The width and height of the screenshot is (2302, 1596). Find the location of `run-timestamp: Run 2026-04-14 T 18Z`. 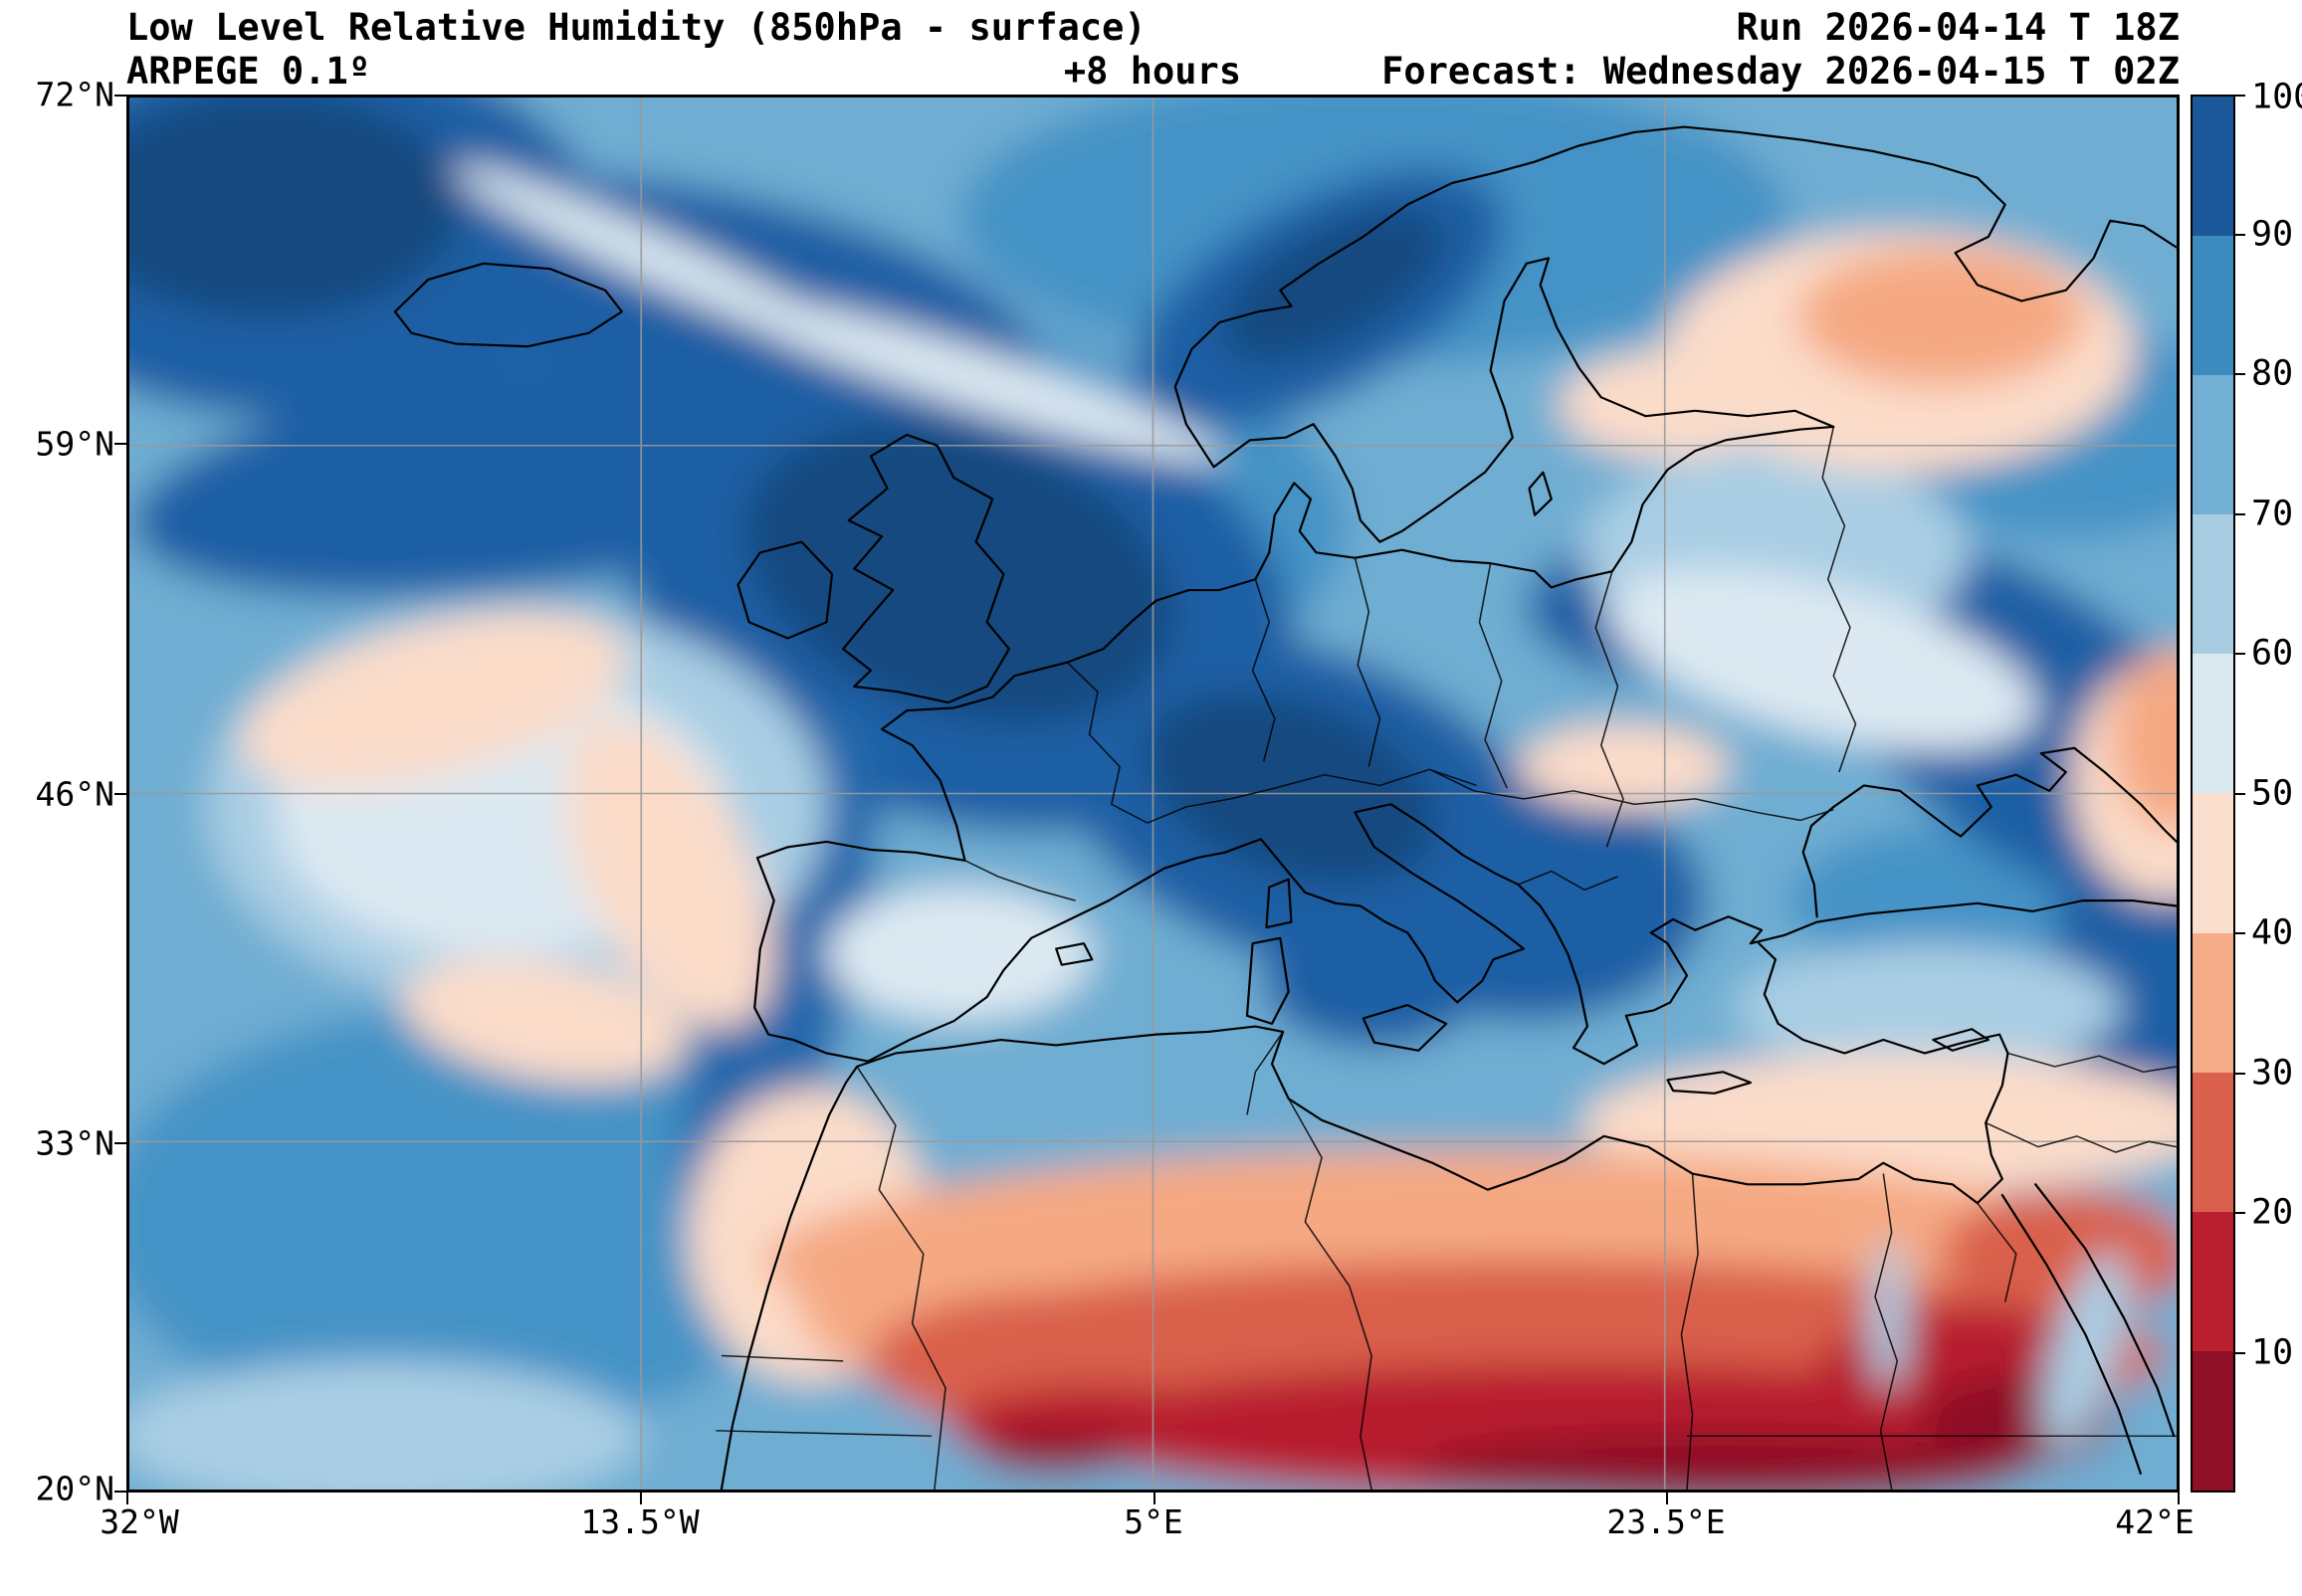

run-timestamp: Run 2026-04-14 T 18Z is located at coordinates (1958, 27).